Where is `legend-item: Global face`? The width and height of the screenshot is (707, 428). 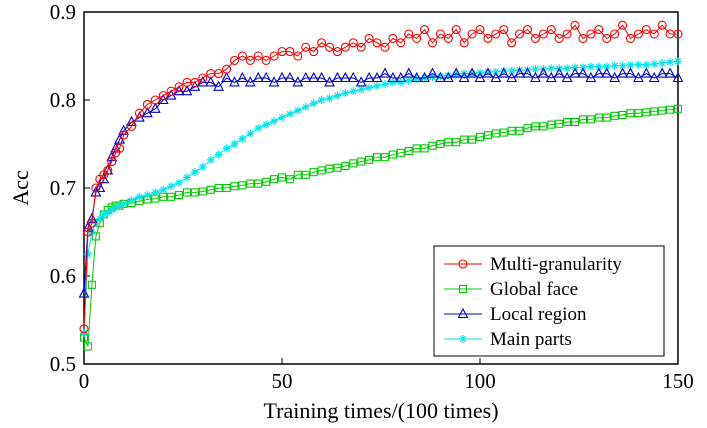 legend-item: Global face is located at coordinates (511, 289).